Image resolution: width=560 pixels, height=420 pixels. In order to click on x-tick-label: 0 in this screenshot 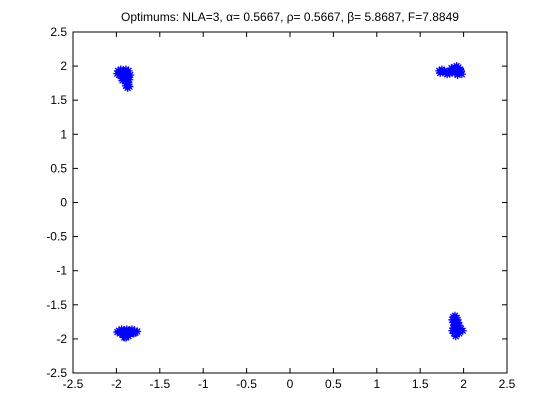, I will do `click(290, 384)`.